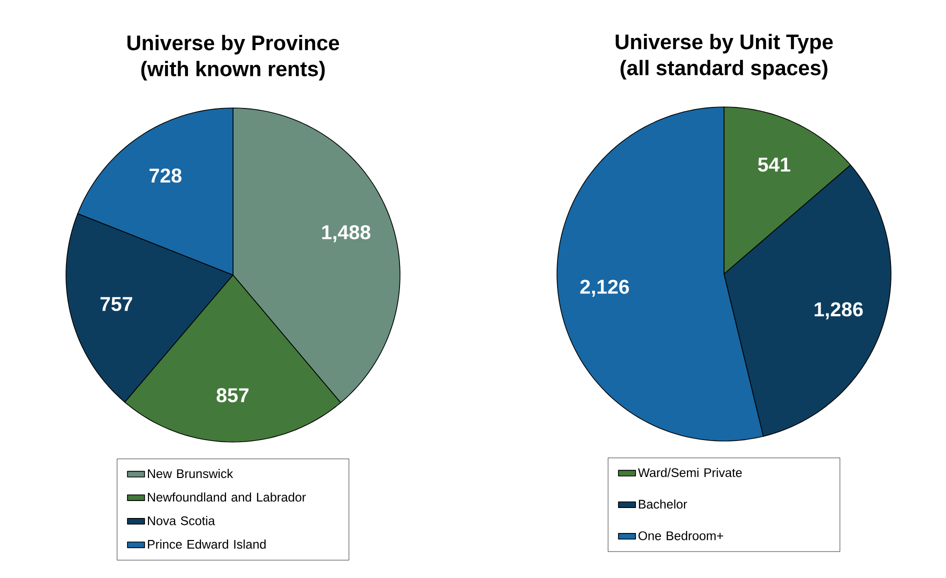 This screenshot has width=946, height=578. Describe the element at coordinates (166, 175) in the screenshot. I see `data-label: 728` at that location.